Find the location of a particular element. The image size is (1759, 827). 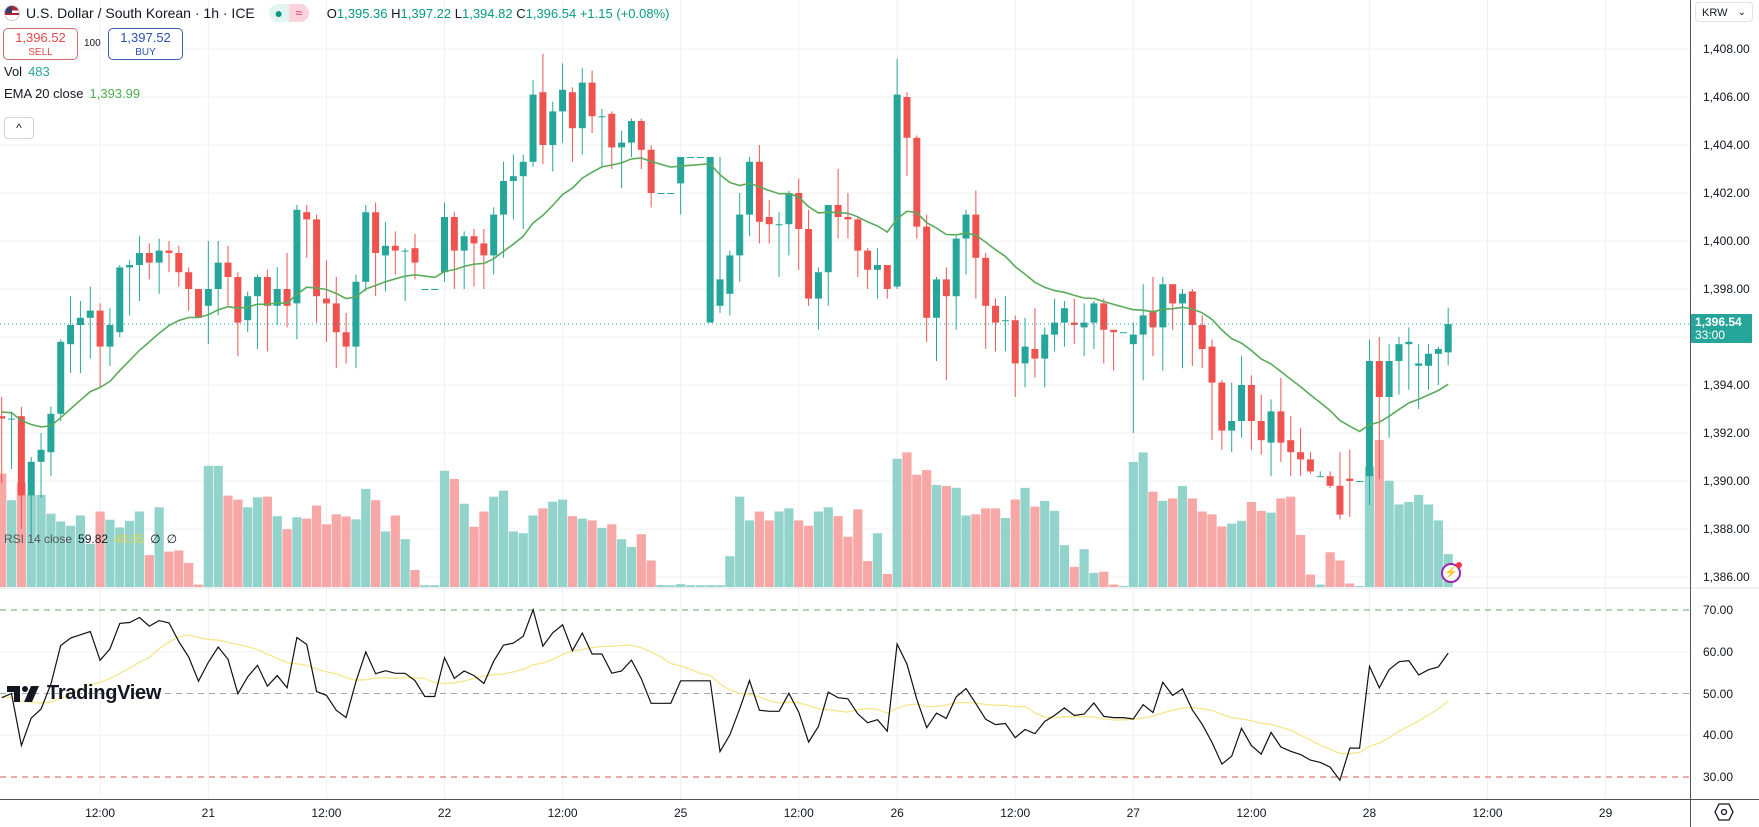

volume-legend: Vol 483 is located at coordinates (27, 71).